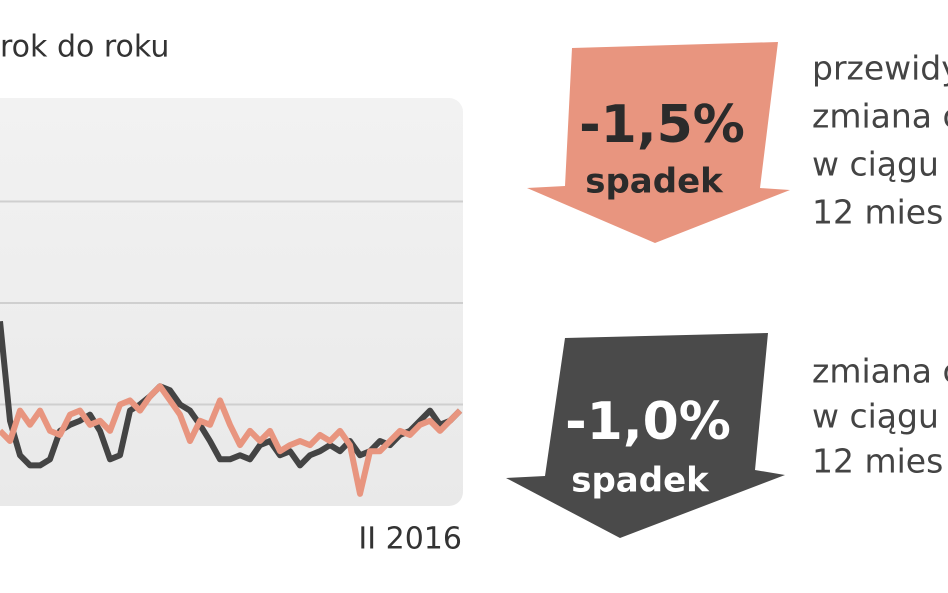 The height and width of the screenshot is (593, 948). I want to click on x-tick-label: II 2016, so click(410, 539).